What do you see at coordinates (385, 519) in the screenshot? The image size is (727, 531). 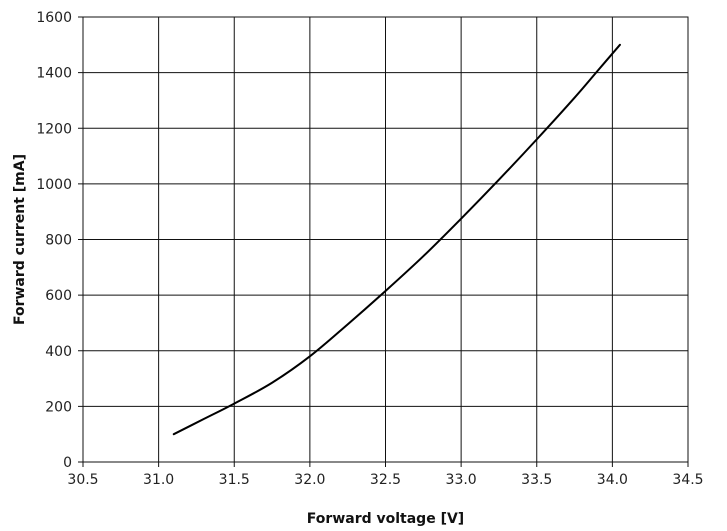 I see `x-axis-label: Forward voltage [V]` at bounding box center [385, 519].